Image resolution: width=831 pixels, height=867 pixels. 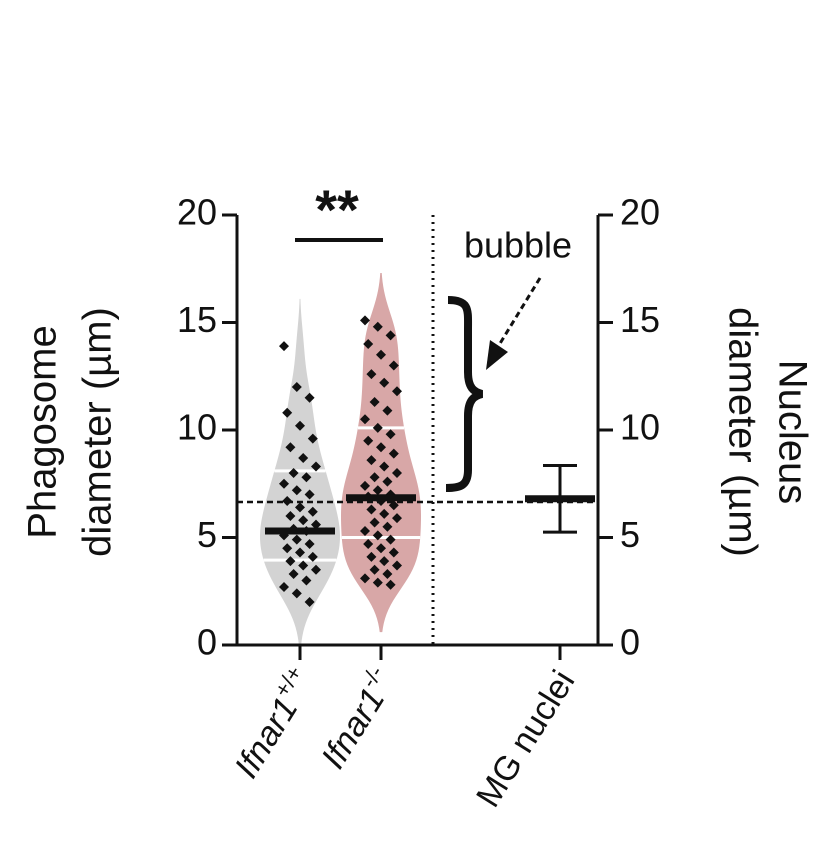 I want to click on arrow-line, so click(x=518, y=314).